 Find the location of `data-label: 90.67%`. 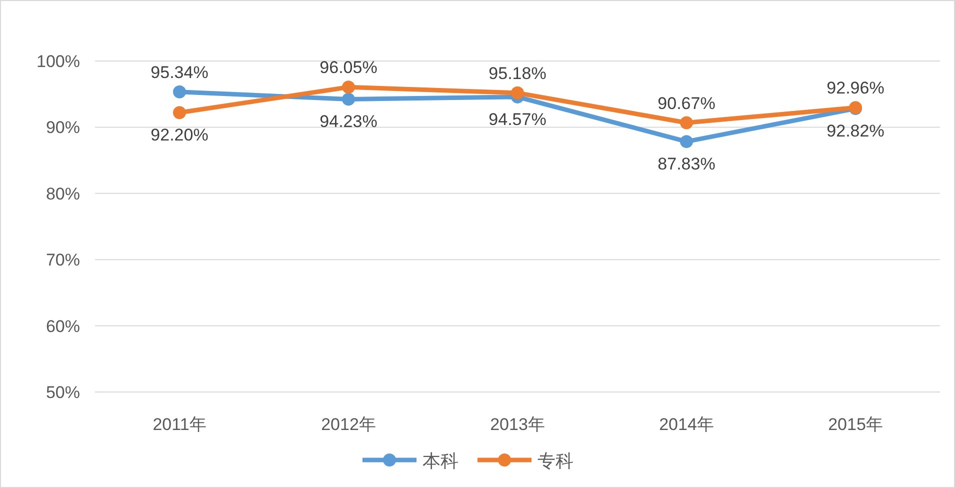

data-label: 90.67% is located at coordinates (687, 103).